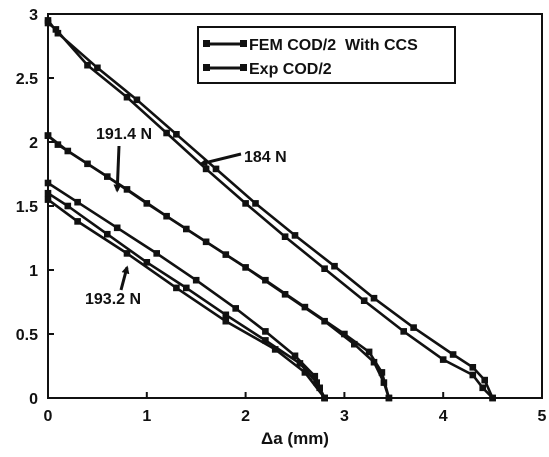 The width and height of the screenshot is (549, 457). What do you see at coordinates (48, 416) in the screenshot?
I see `x-tick-label-0: 0` at bounding box center [48, 416].